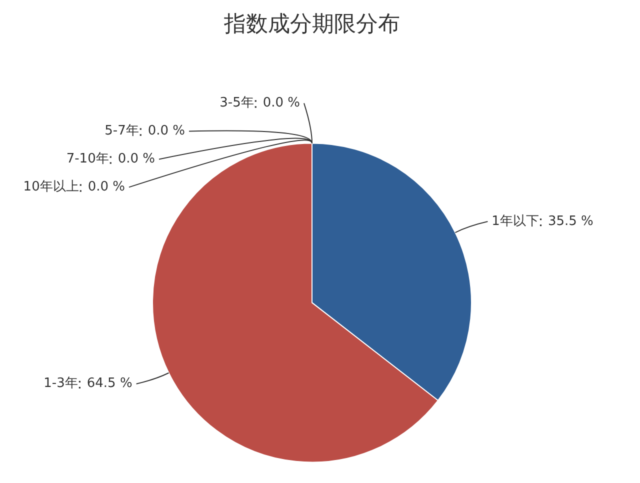  Describe the element at coordinates (237, 103) in the screenshot. I see `legend-label: 3-5年` at that location.